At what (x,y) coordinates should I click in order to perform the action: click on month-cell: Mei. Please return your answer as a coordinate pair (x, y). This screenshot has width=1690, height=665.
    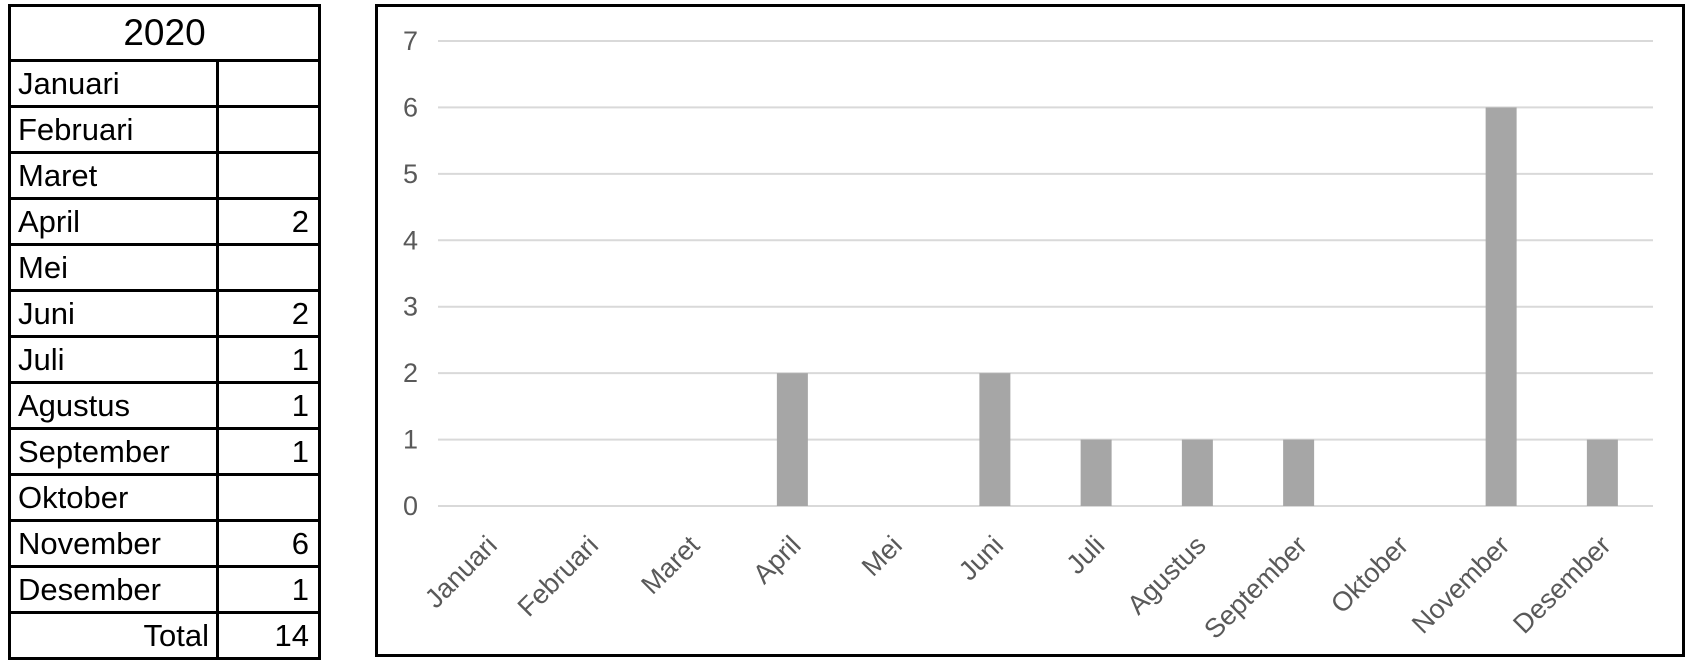
    Looking at the image, I should click on (113, 267).